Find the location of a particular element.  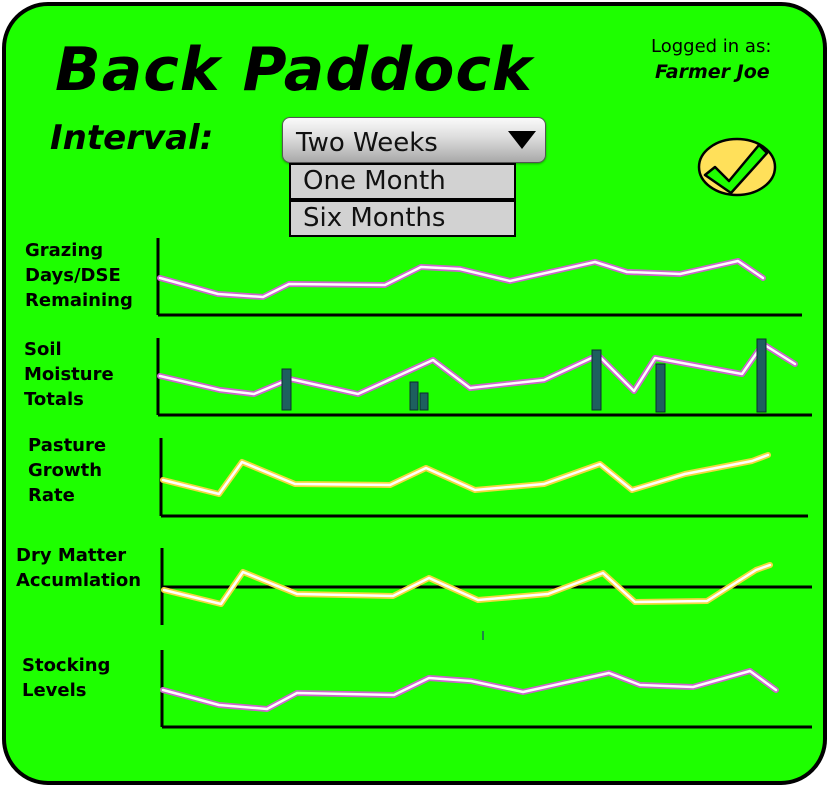

pasture-chart-trend-line-outline is located at coordinates (465, 474).